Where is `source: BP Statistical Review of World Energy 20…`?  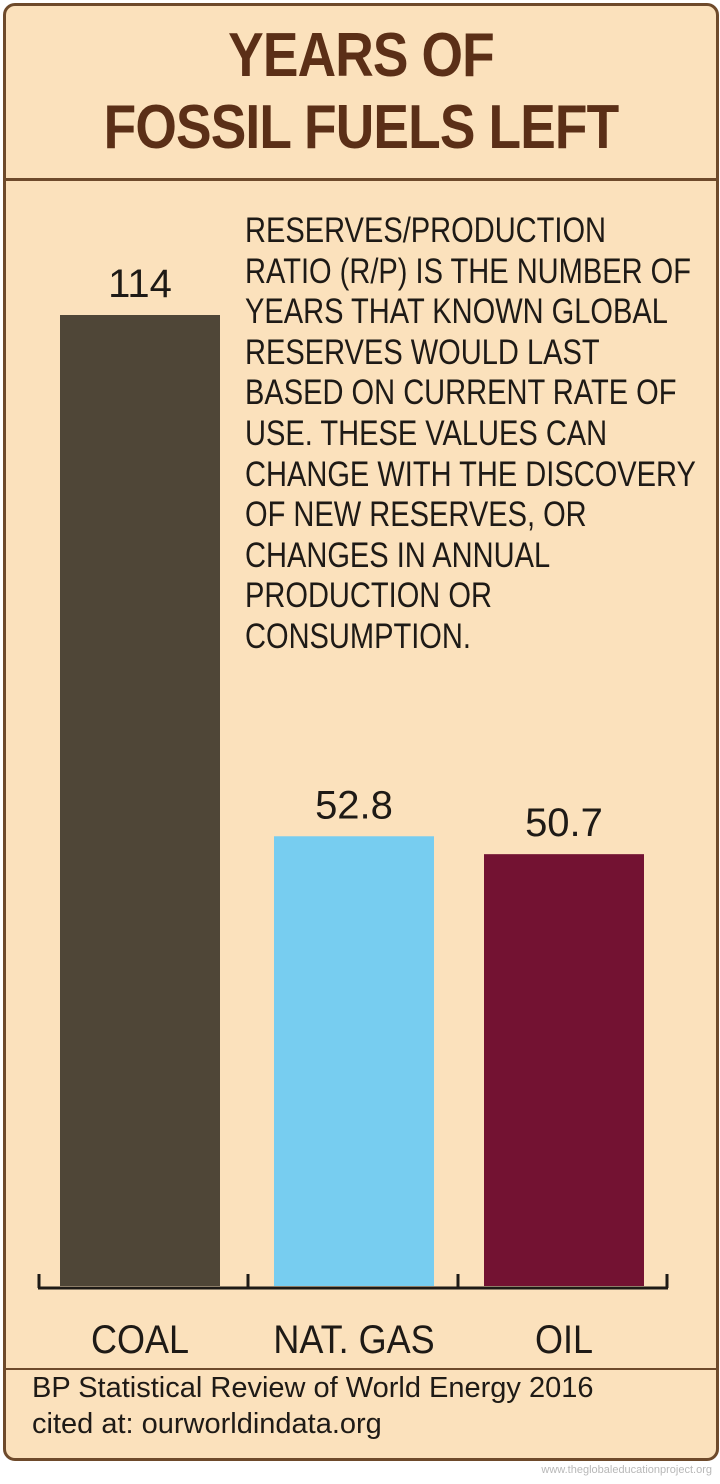 source: BP Statistical Review of World Energy 20… is located at coordinates (313, 1388).